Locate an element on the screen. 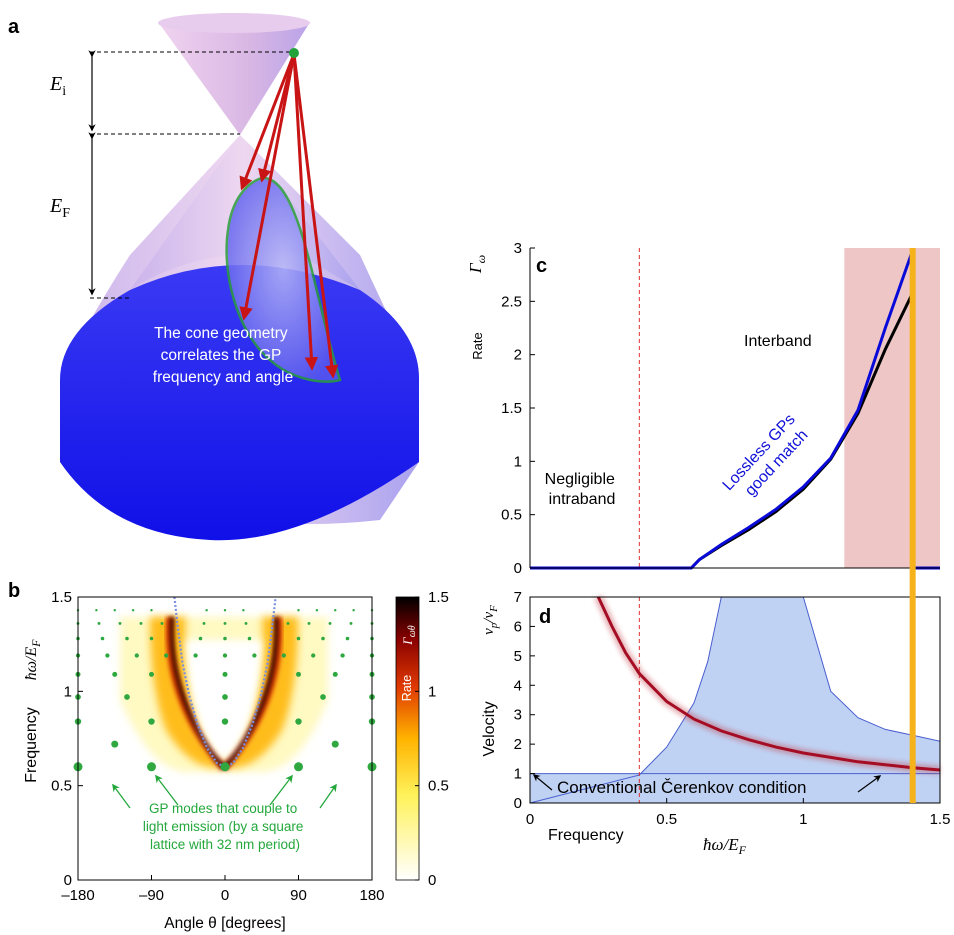 The width and height of the screenshot is (954, 935). x-ticks-d: 0 0.5 1 1.5 is located at coordinates (738, 813).